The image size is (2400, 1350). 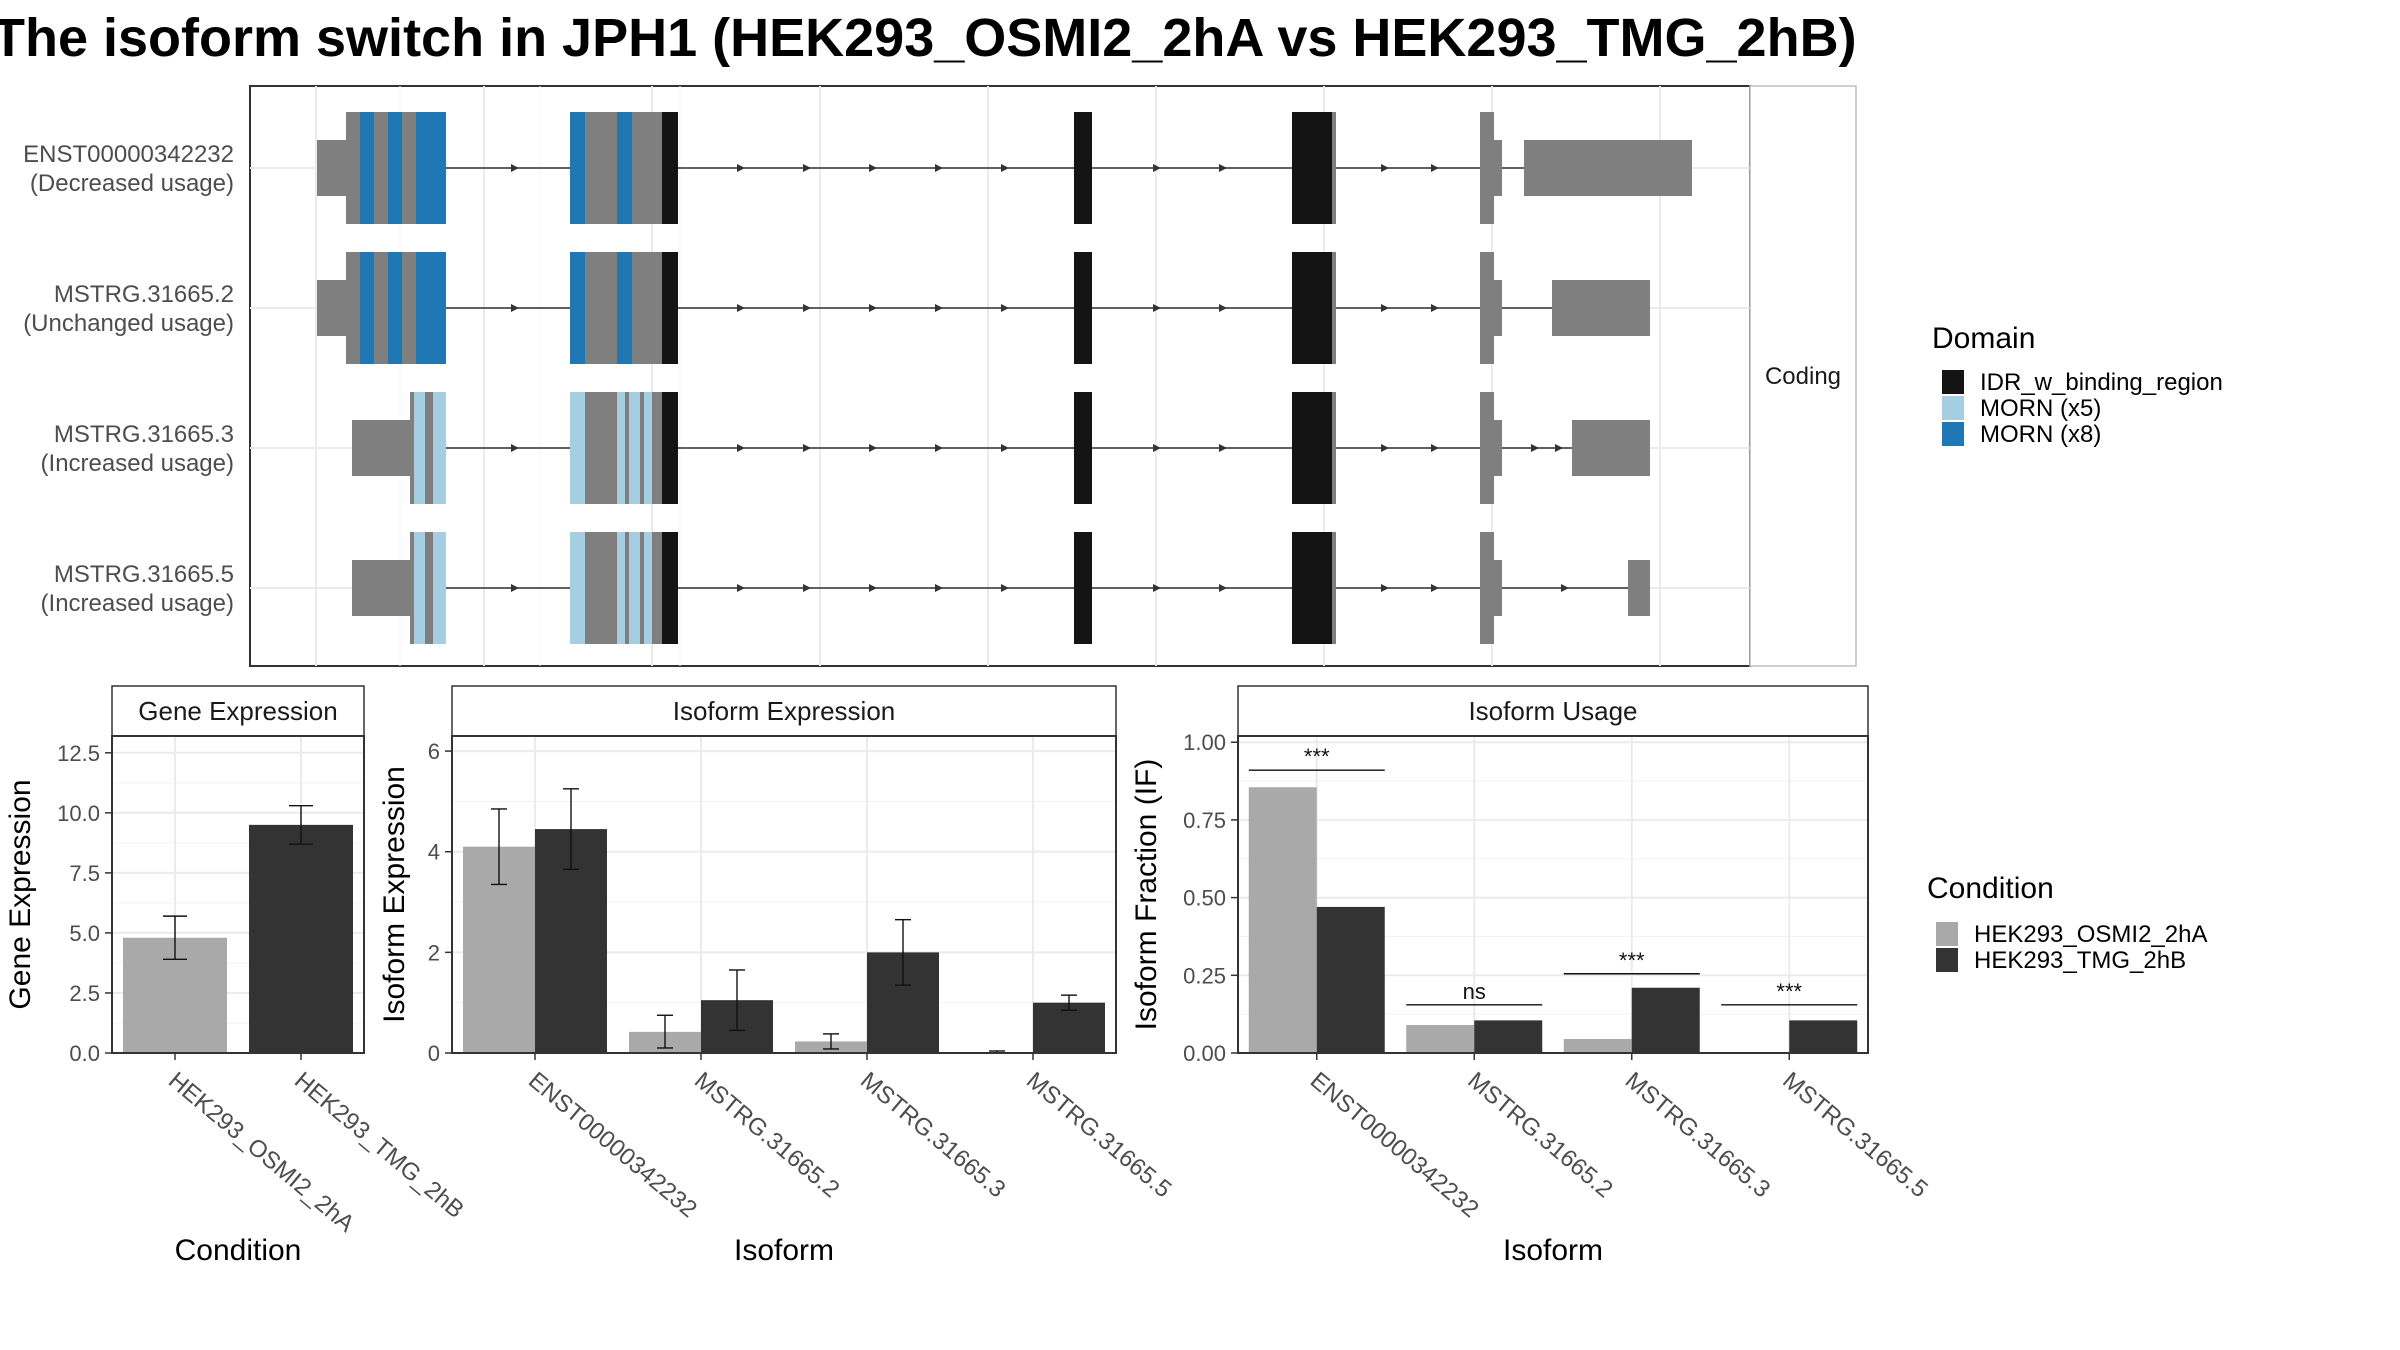 What do you see at coordinates (434, 751) in the screenshot?
I see `y-tick-label: 6` at bounding box center [434, 751].